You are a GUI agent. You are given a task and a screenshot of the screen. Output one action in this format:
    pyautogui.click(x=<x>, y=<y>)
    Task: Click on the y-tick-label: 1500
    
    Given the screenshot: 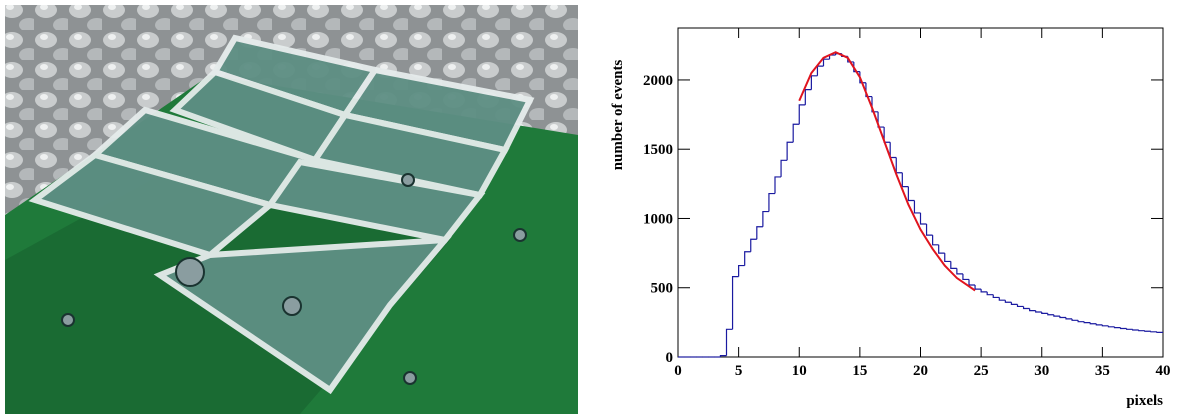 What is the action you would take?
    pyautogui.click(x=658, y=150)
    